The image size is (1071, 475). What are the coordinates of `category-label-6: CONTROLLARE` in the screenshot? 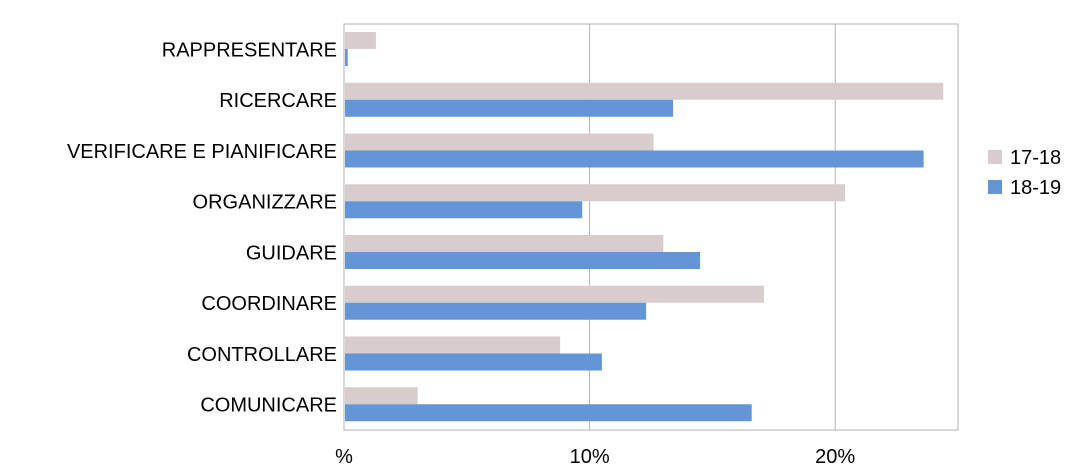 It's located at (262, 355).